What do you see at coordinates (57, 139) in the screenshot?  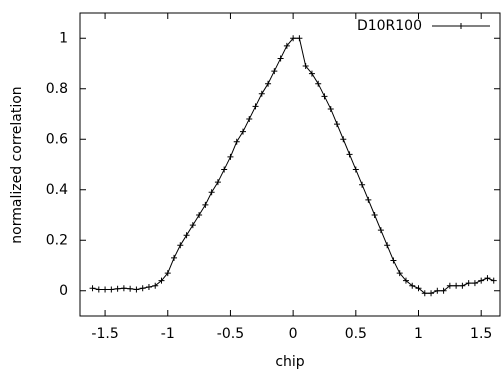 I see `y-tick-label: 0.6` at bounding box center [57, 139].